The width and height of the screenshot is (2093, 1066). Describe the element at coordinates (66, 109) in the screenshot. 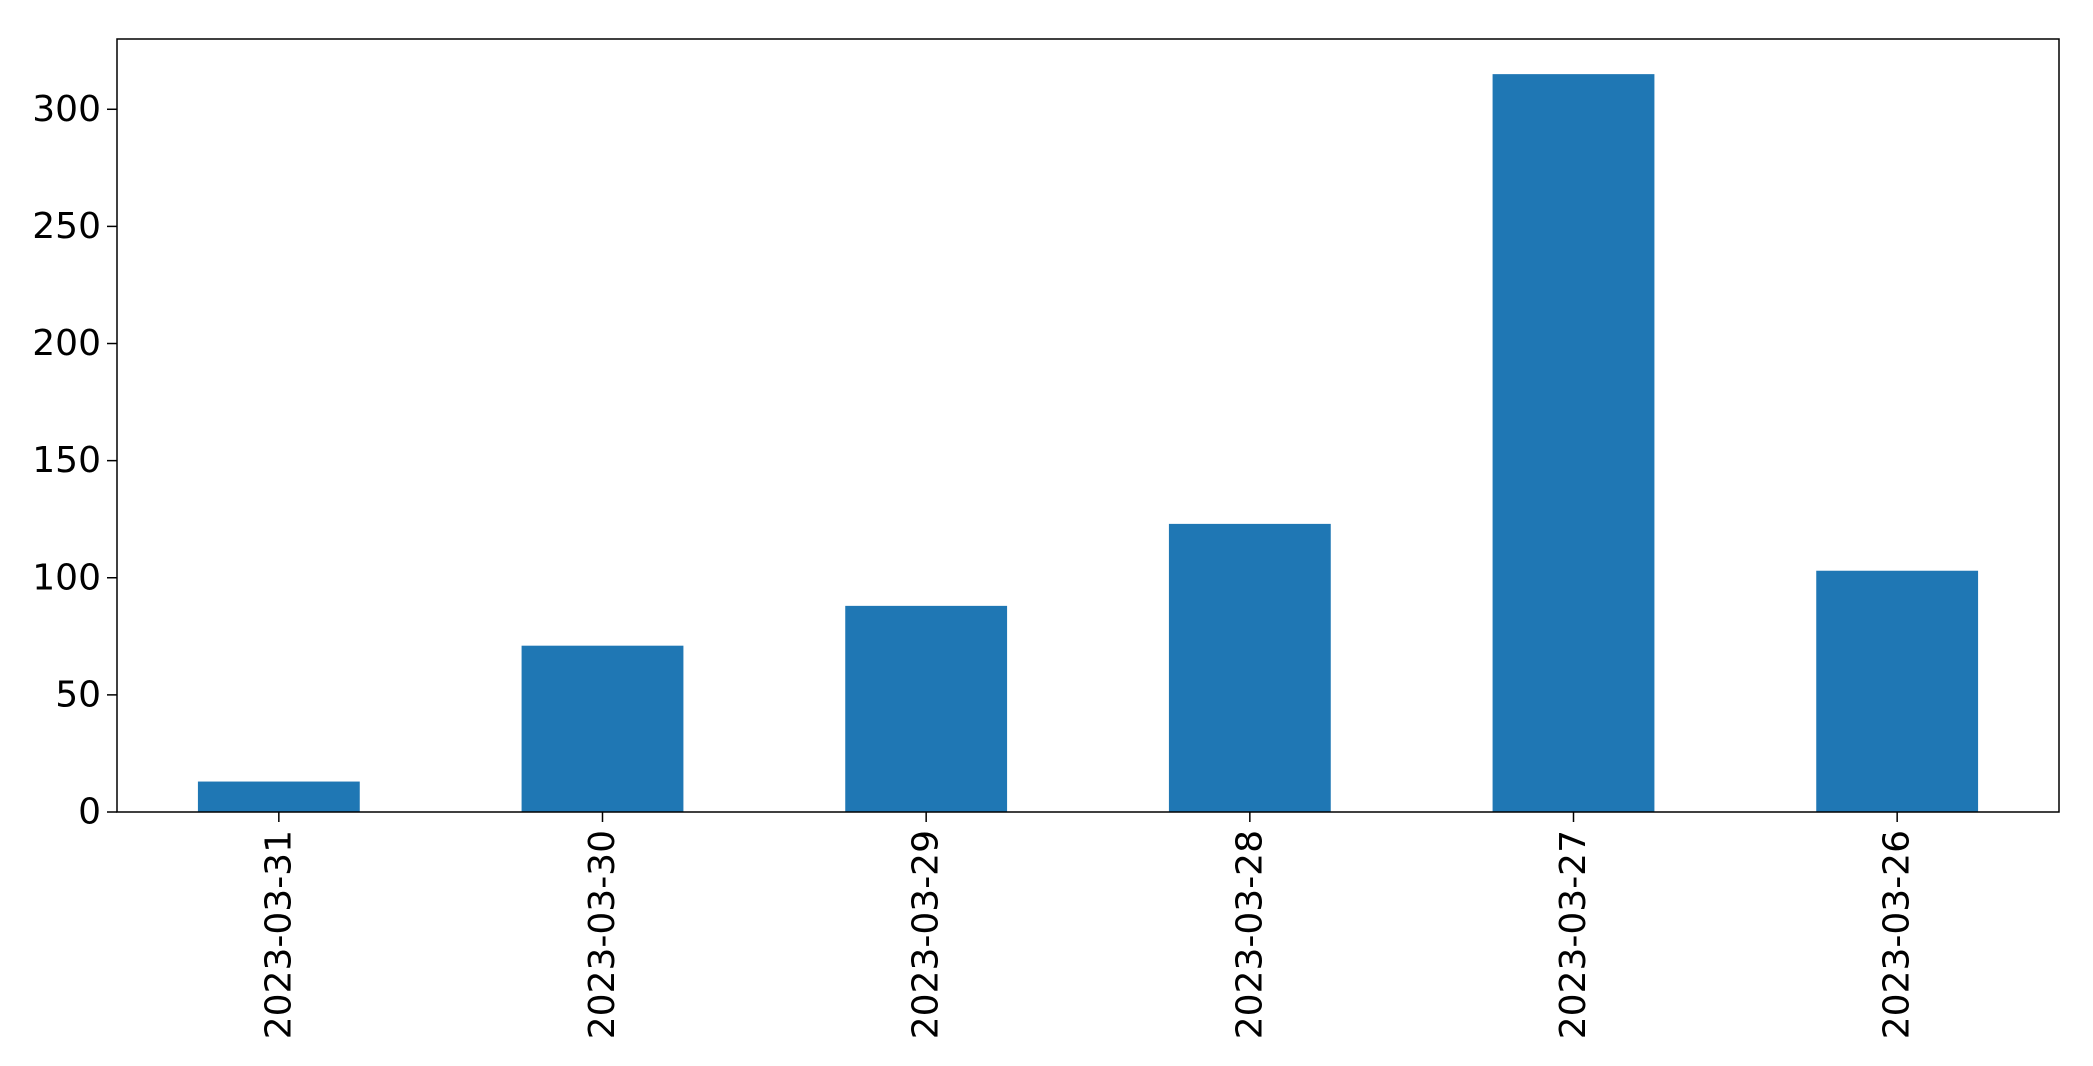

I see `y-tick-label: 300` at that location.